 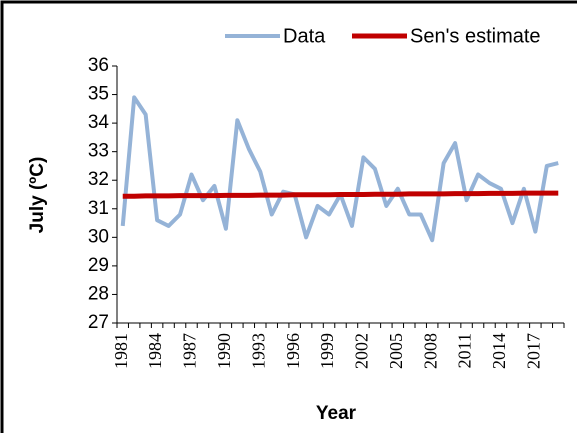 I want to click on x-tick-label: 1993, so click(x=258, y=351).